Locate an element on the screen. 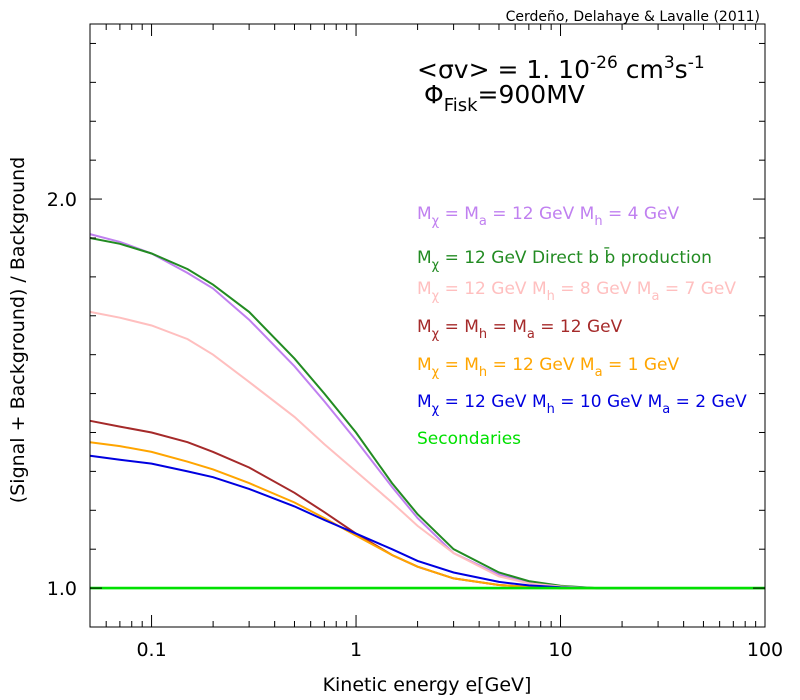  chart-credit: Cerdeño, Delahaye & Lavalle (2011) is located at coordinates (633, 17).